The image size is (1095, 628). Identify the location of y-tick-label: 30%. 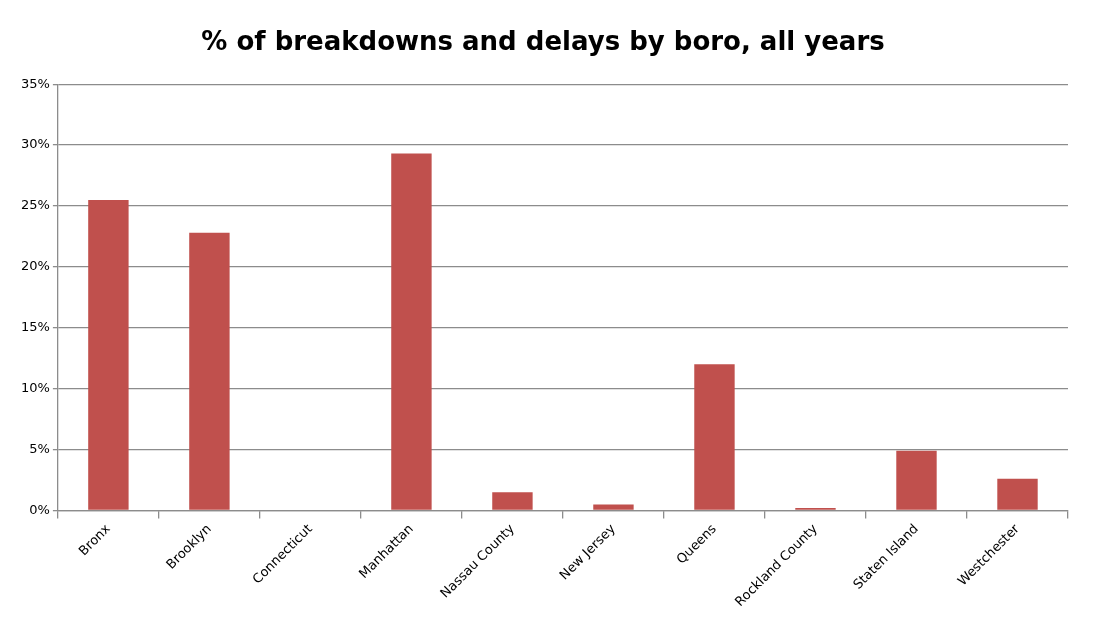
(35, 144).